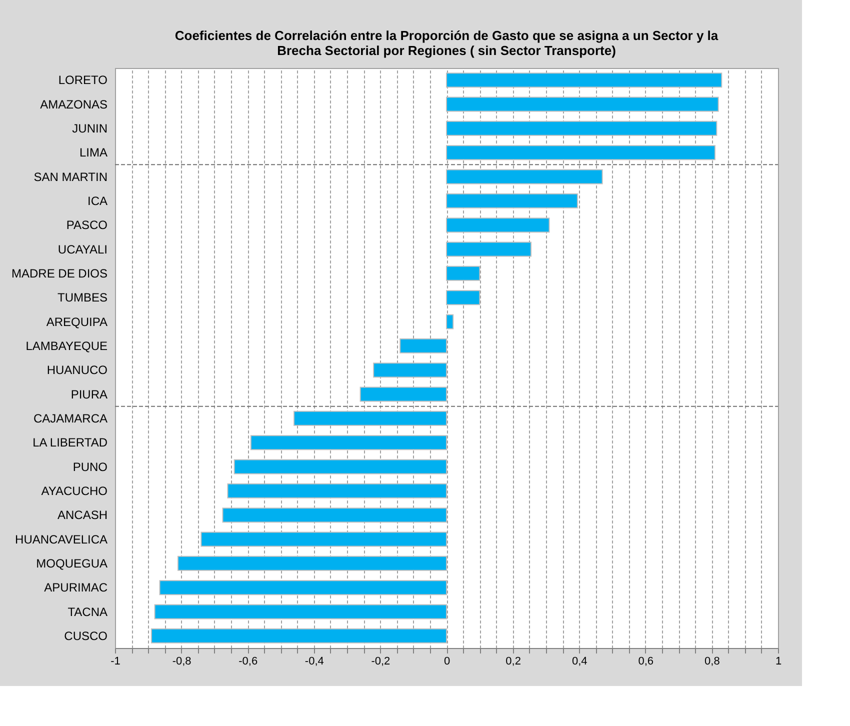  I want to click on x-tick-label: 0,2, so click(513, 662).